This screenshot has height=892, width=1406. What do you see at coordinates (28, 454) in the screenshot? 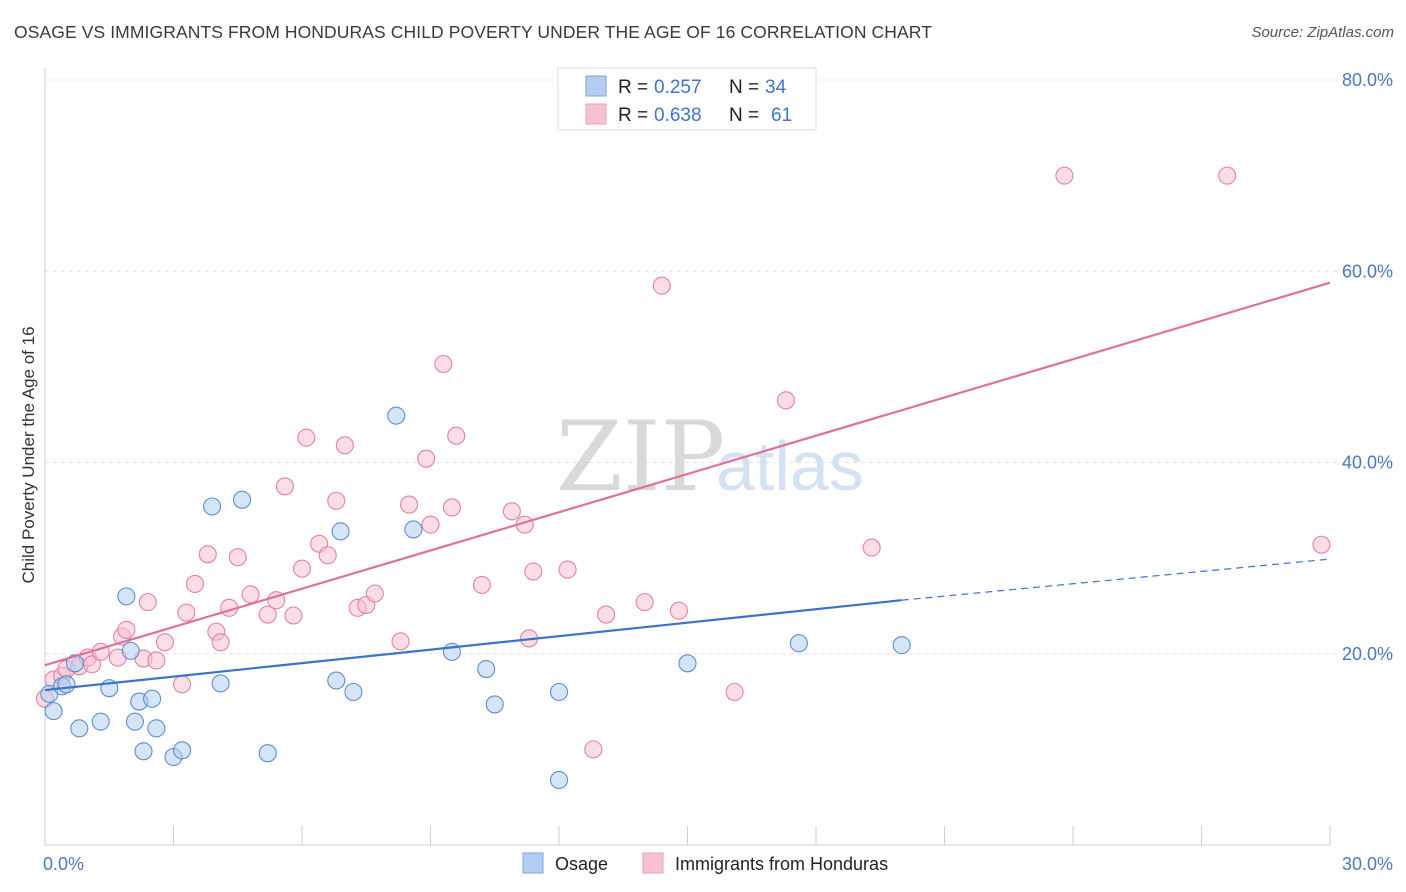
I see `y-axis-title: Child Poverty Under the Age of 16` at bounding box center [28, 454].